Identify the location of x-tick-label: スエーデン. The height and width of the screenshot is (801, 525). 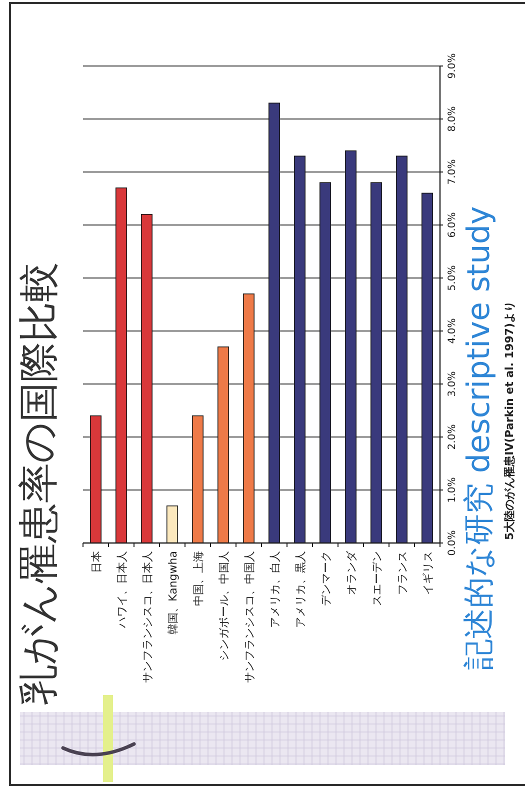
(377, 578).